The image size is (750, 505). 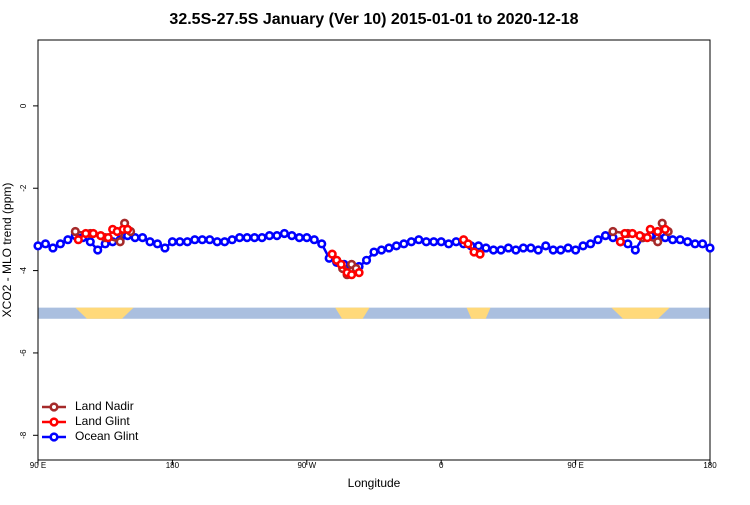 What do you see at coordinates (7, 250) in the screenshot?
I see `y-axis-label: XCO2 - MLO trend (ppm)` at bounding box center [7, 250].